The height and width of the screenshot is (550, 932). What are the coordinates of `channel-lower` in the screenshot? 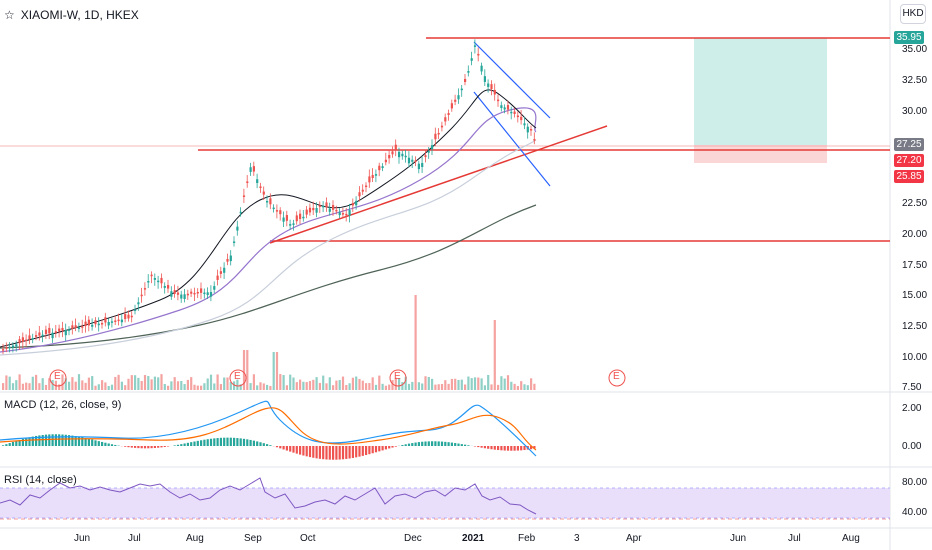 It's located at (512, 139).